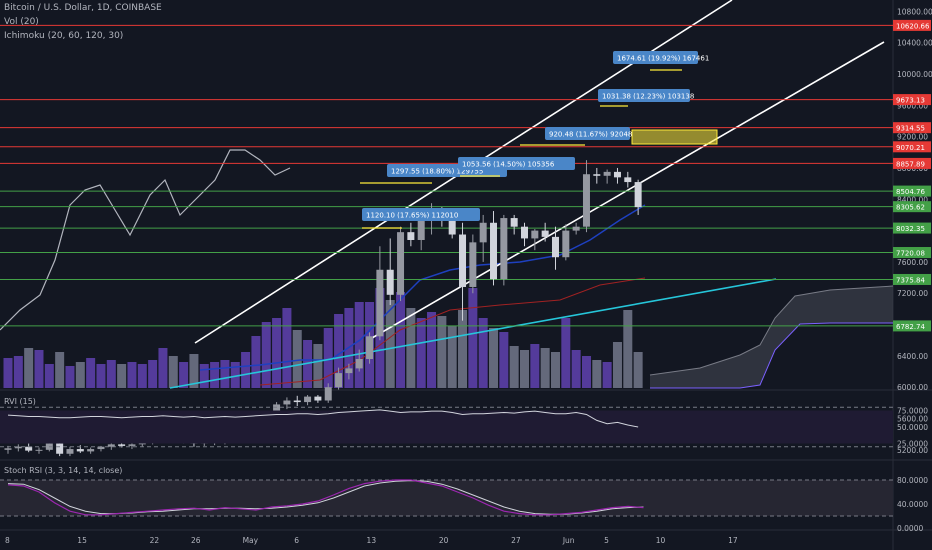 The image size is (932, 550). Describe the element at coordinates (296, 540) in the screenshot. I see `time-tick: 6` at that location.